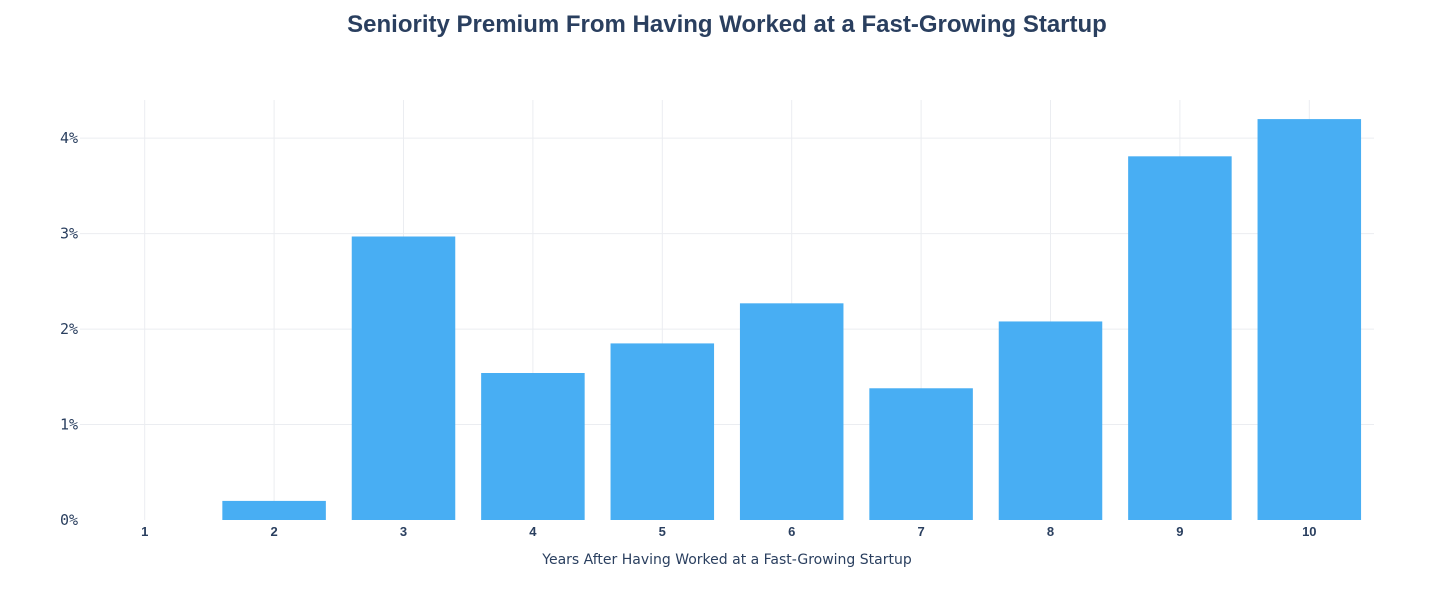 This screenshot has height=600, width=1454. I want to click on y-tick-label: 4%, so click(69, 138).